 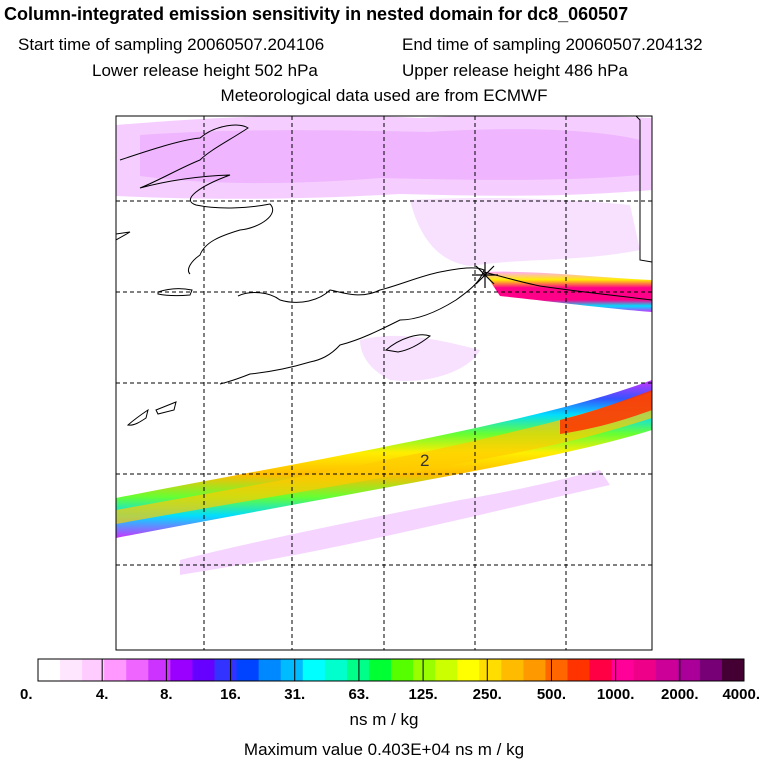 I want to click on colorbar-tick-label: 31., so click(x=294, y=694).